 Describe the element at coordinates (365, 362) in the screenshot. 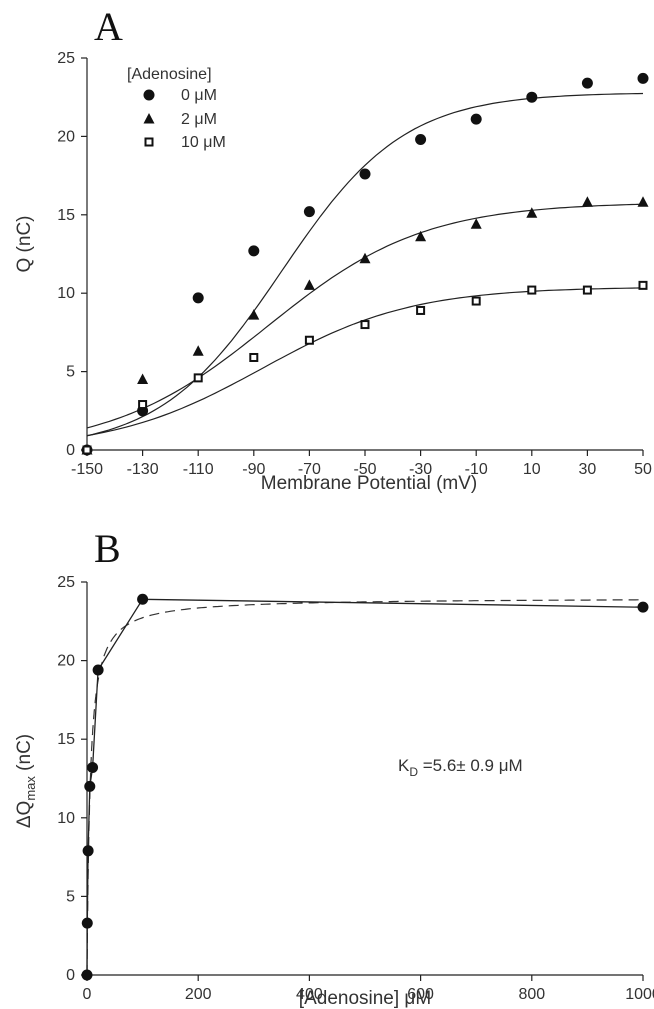

I see `fit-curve` at that location.